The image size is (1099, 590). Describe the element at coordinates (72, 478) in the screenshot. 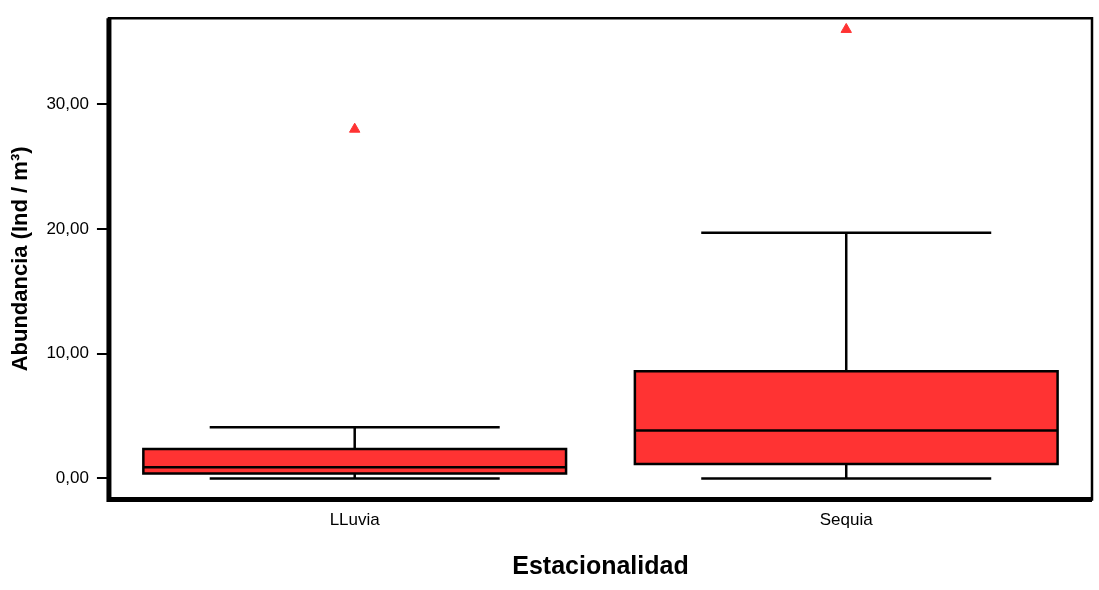

I see `y-tick-label: 0,00` at that location.